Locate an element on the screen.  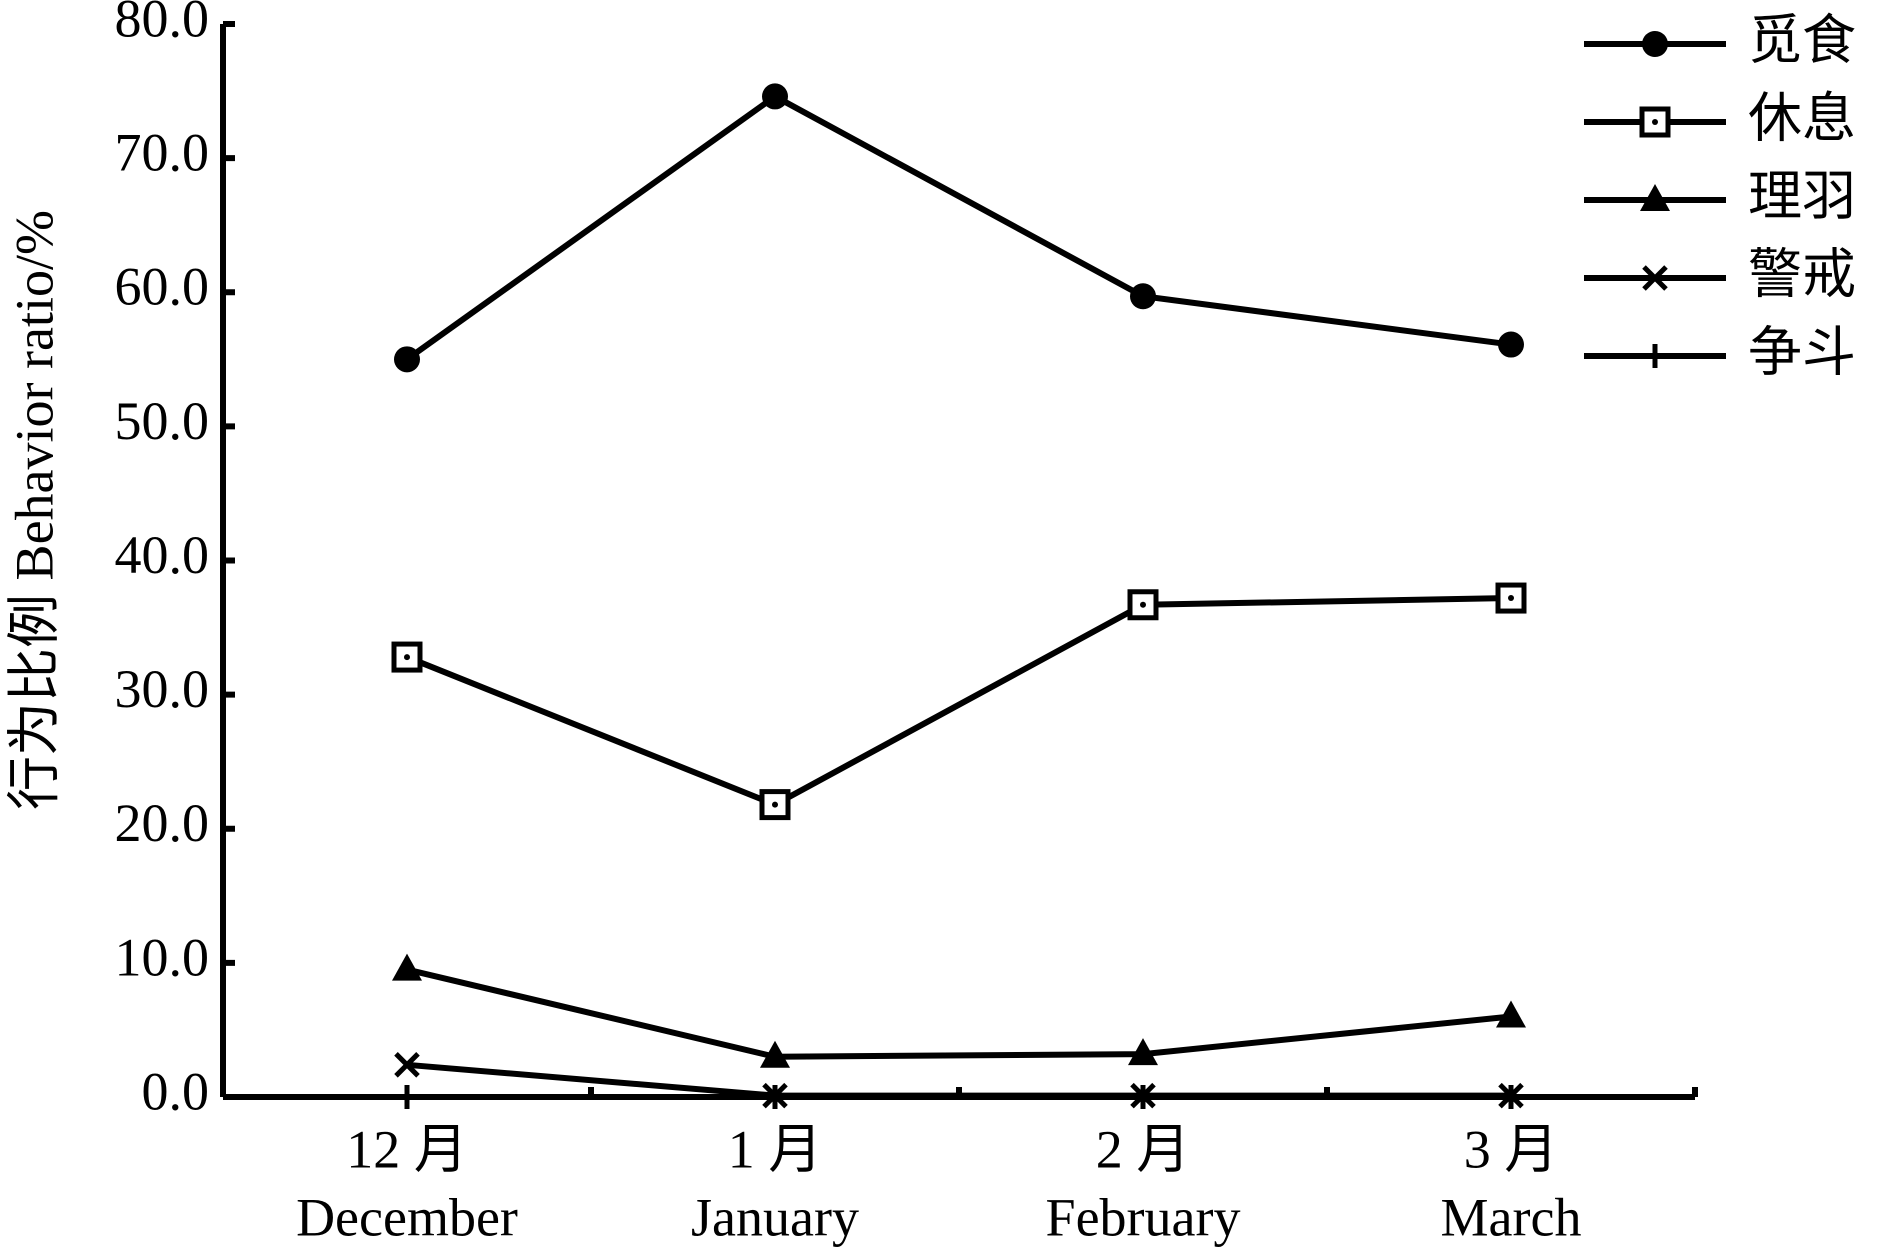
legend-label: 争斗 is located at coordinates (1802, 352).